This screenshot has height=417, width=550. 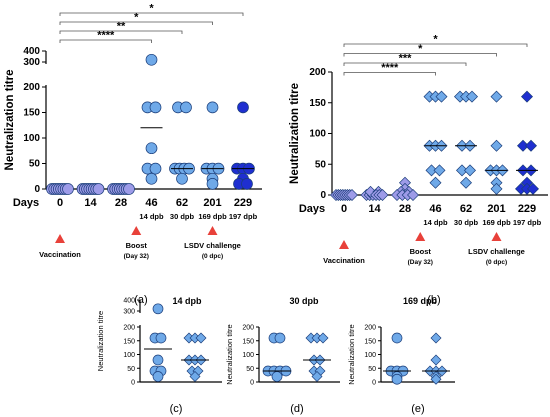 What do you see at coordinates (131, 369) in the screenshot?
I see `panel-c-y-tick-label: 50` at bounding box center [131, 369].